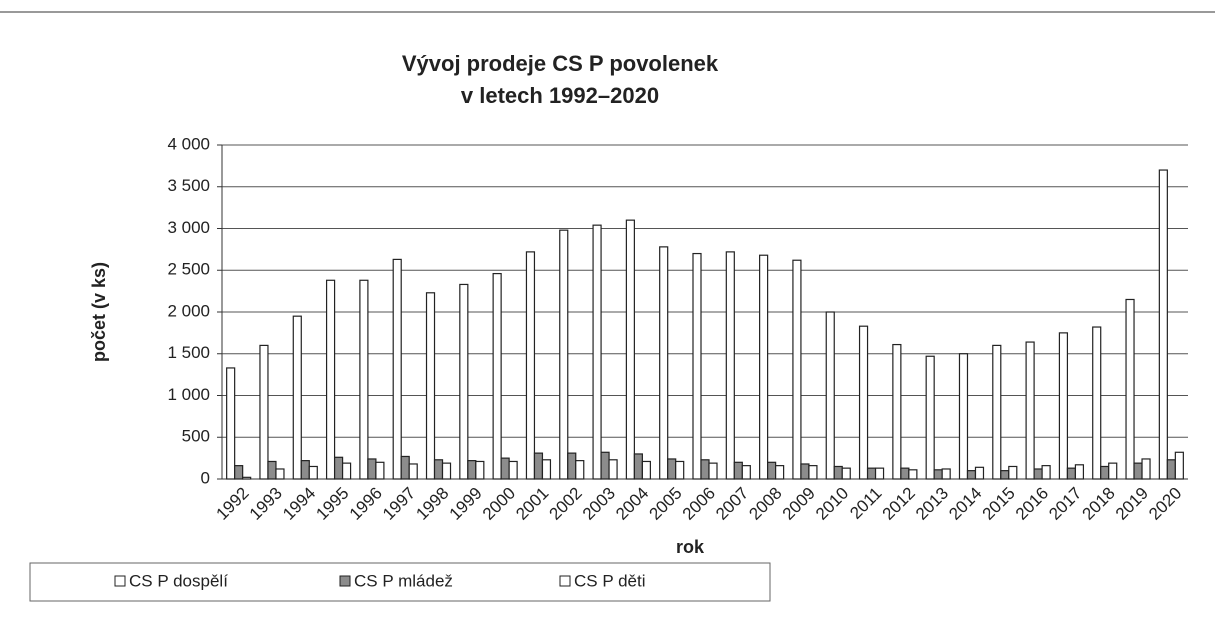  What do you see at coordinates (532, 504) in the screenshot?
I see `x-tick-label: 2001` at bounding box center [532, 504].